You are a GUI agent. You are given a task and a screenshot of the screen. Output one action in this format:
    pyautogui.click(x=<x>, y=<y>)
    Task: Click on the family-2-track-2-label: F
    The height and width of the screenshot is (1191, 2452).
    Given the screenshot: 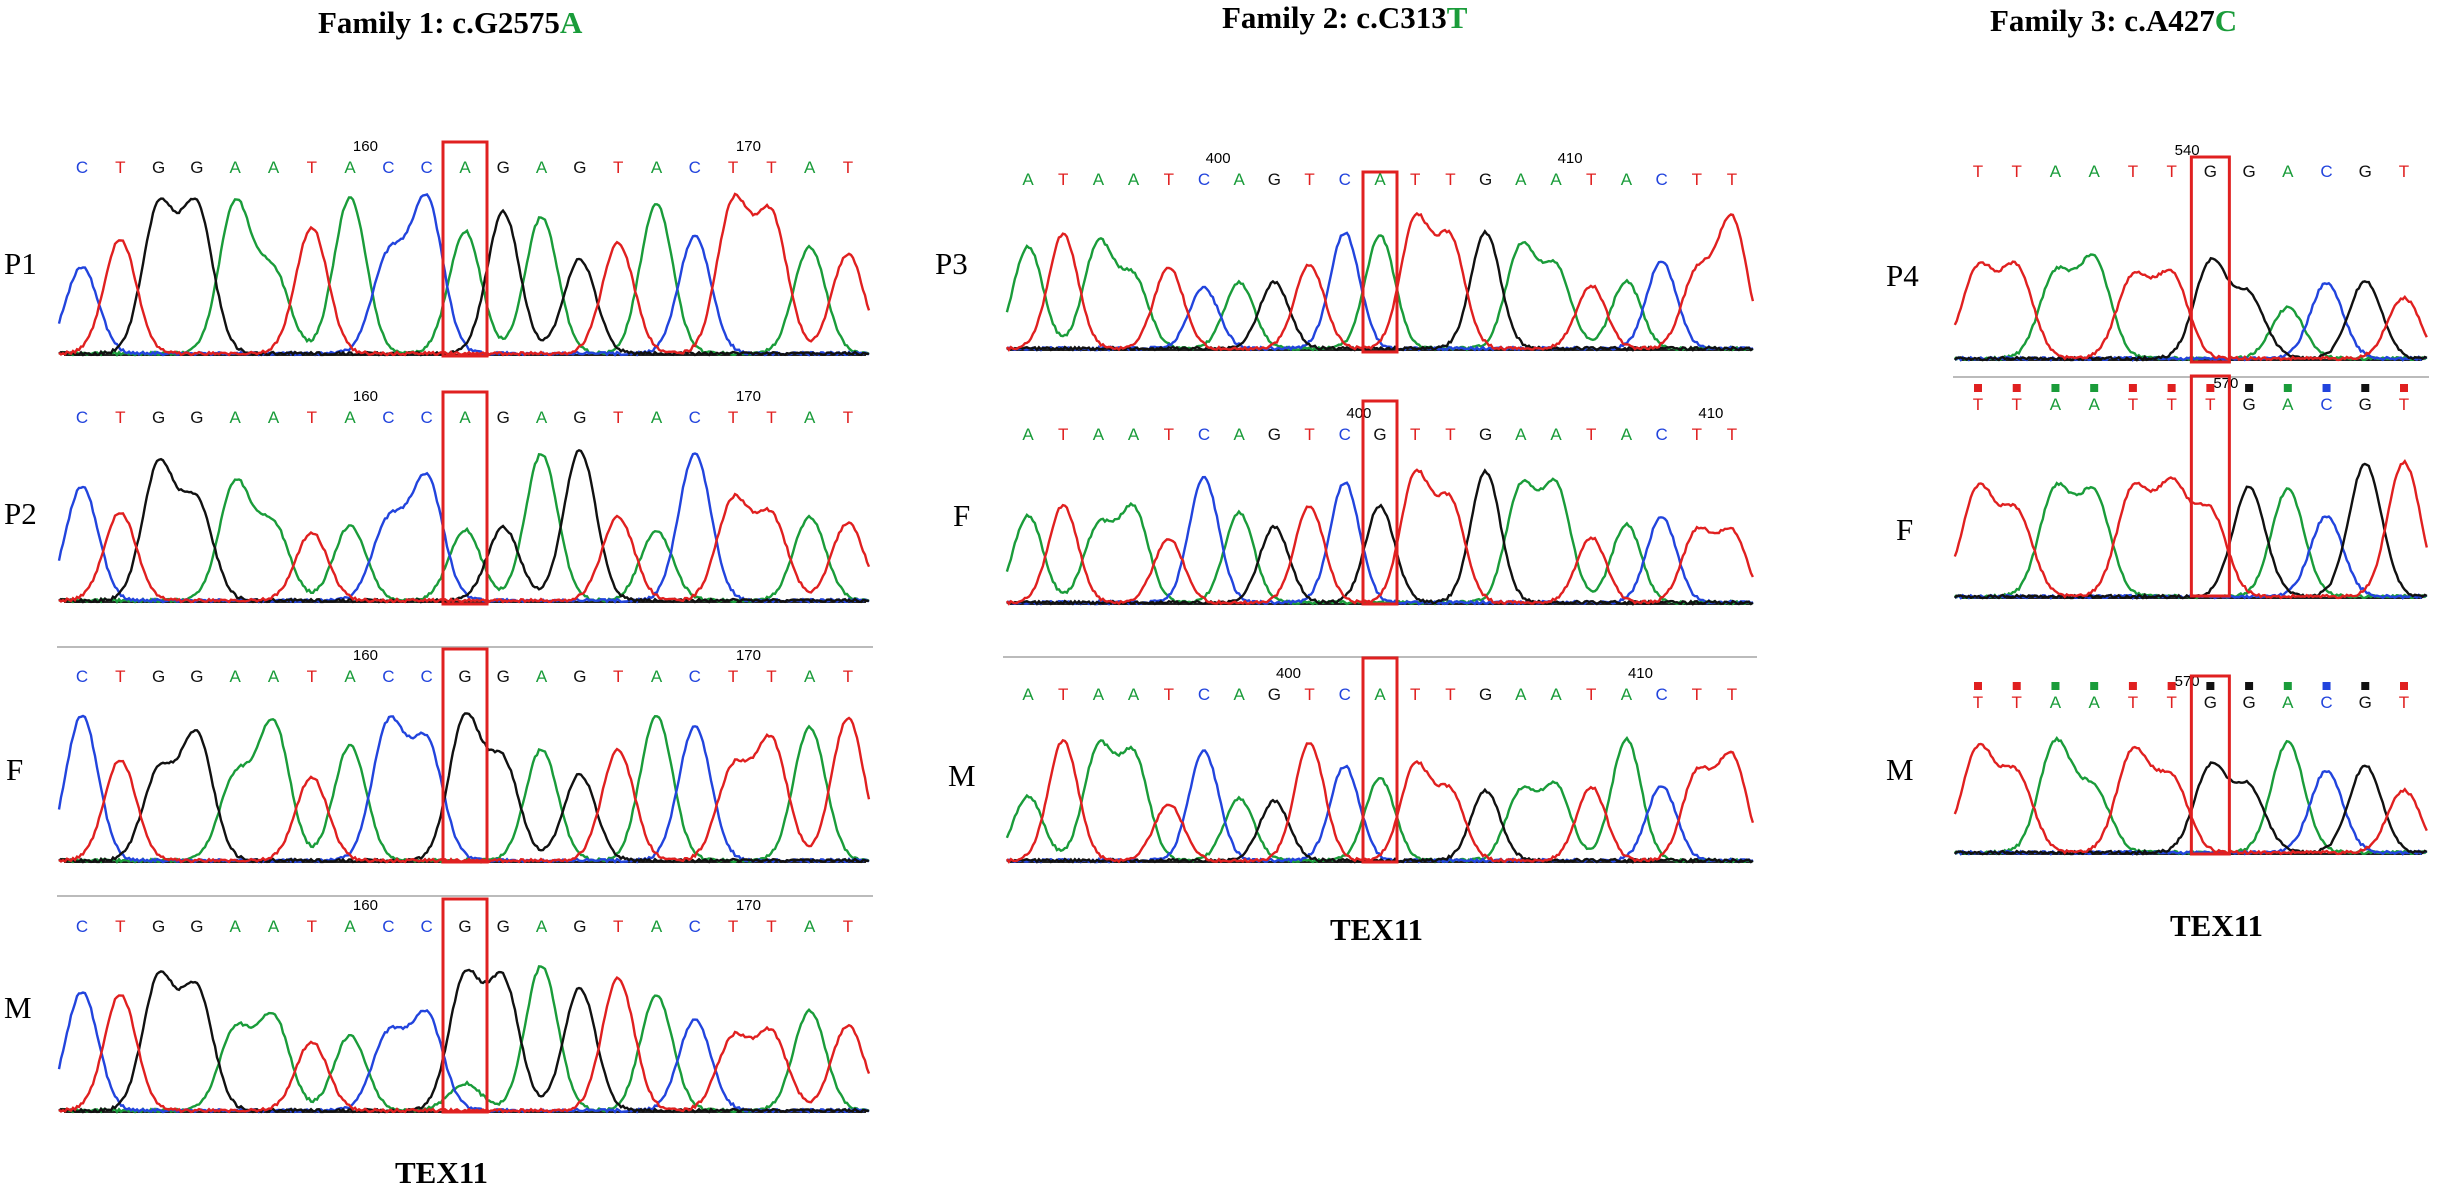 What is the action you would take?
    pyautogui.click(x=962, y=515)
    